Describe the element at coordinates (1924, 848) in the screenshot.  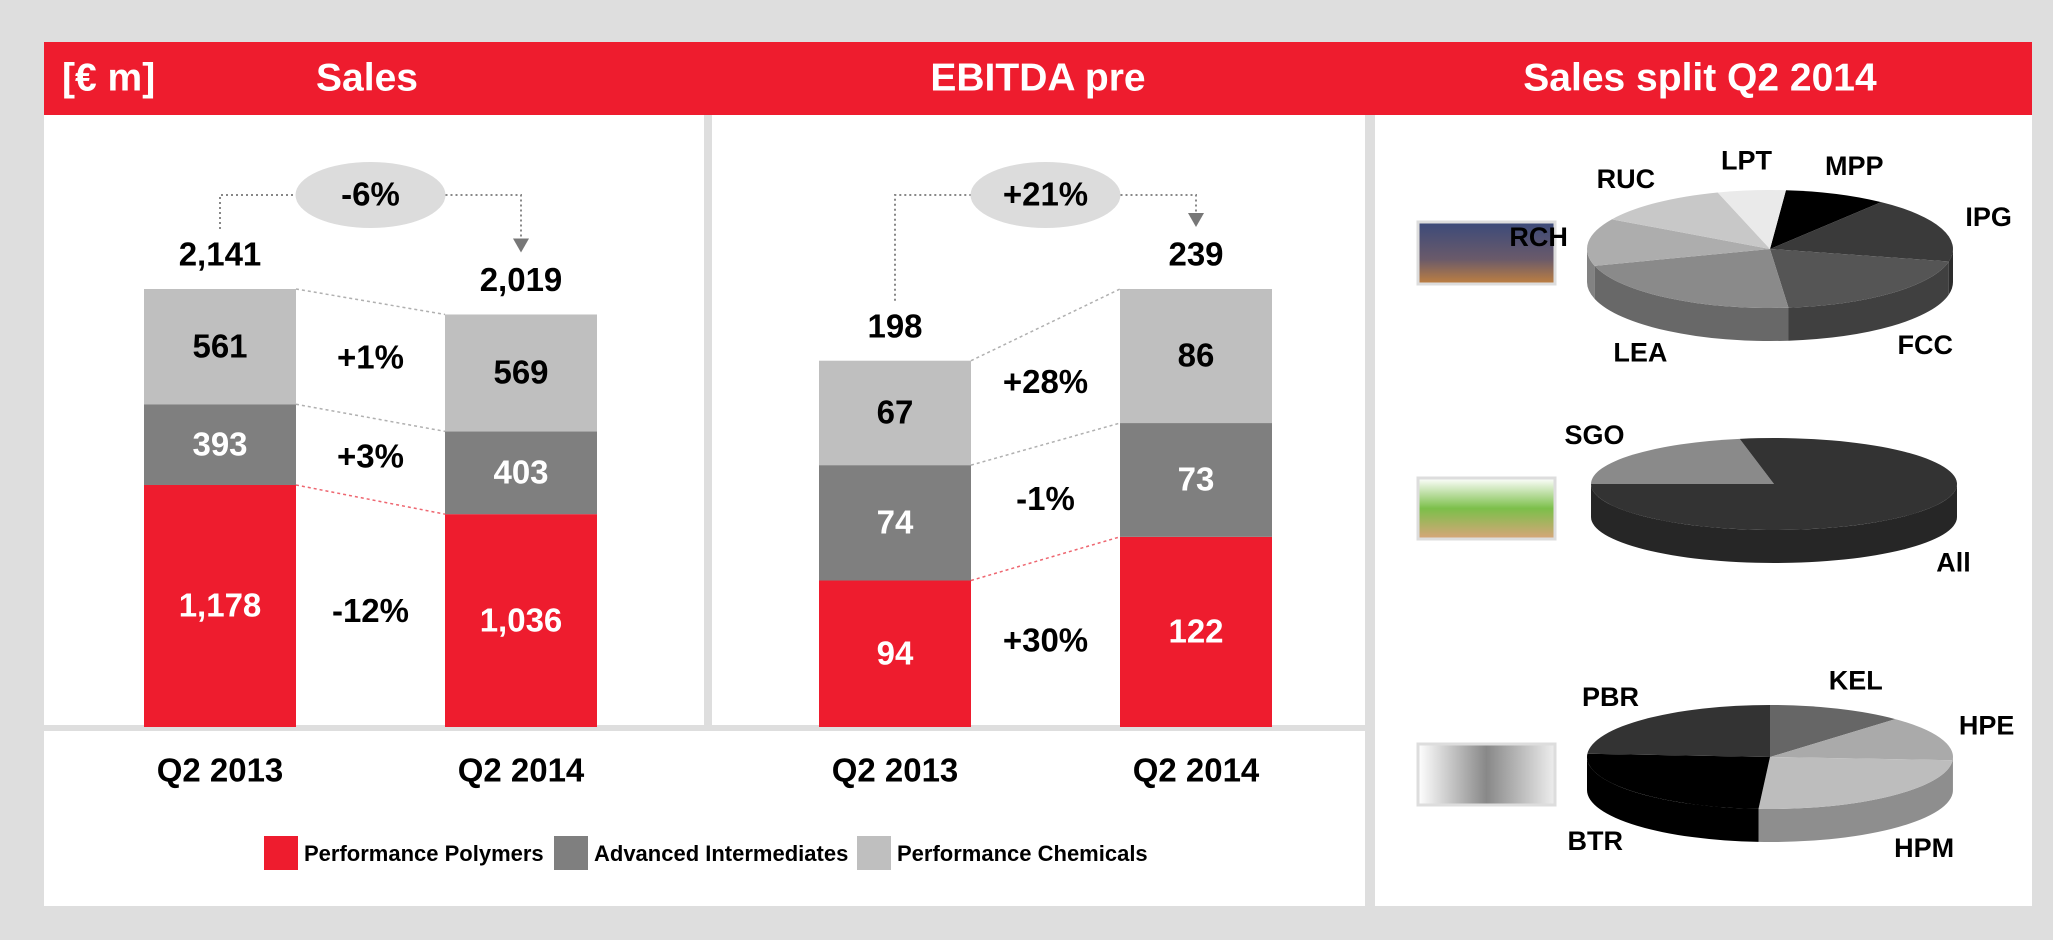
I see `pie-label: HPM` at that location.